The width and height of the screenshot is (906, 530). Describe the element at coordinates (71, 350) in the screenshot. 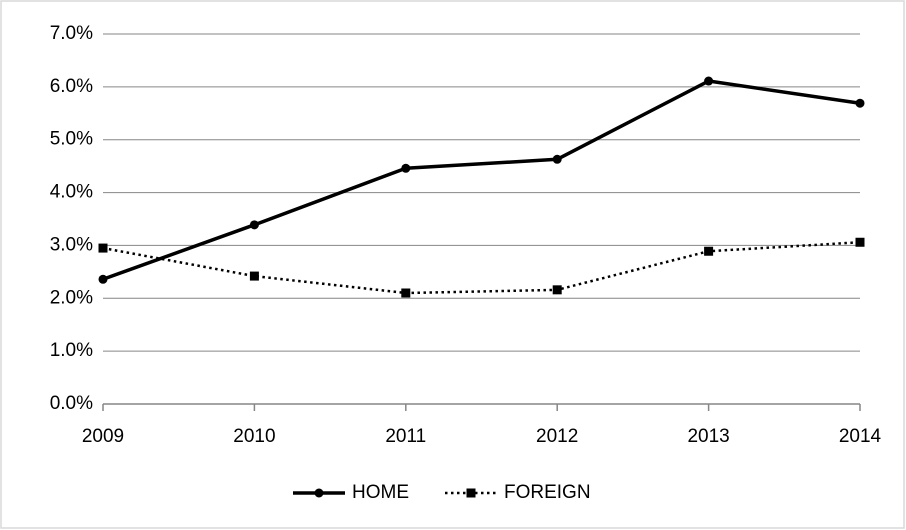

I see `y-tick-label: 1.0%` at that location.